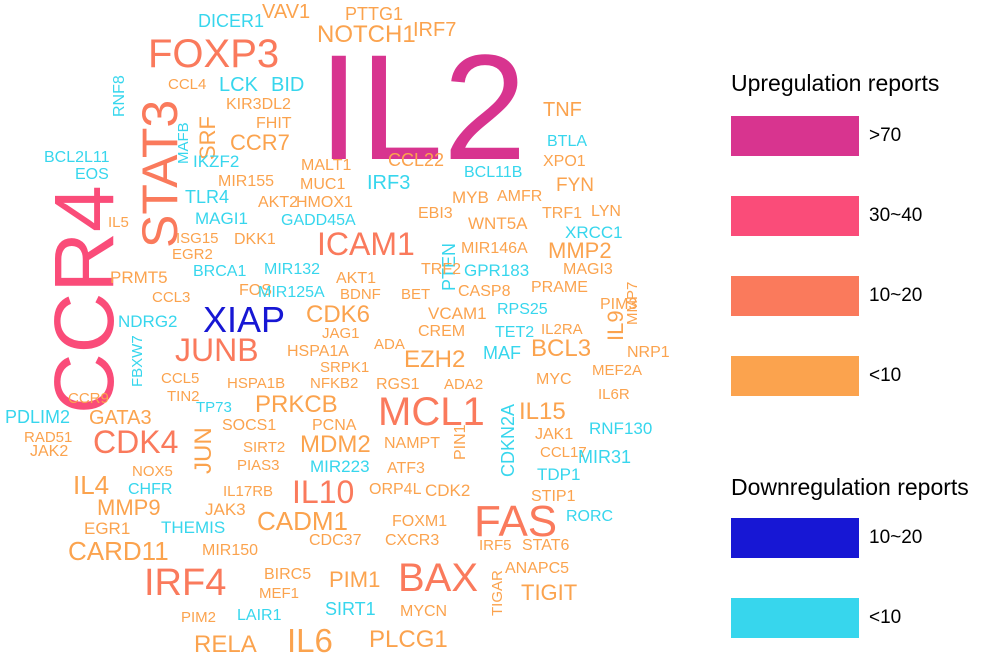  Describe the element at coordinates (553, 496) in the screenshot. I see `gene-word-stip1: STIP1` at that location.